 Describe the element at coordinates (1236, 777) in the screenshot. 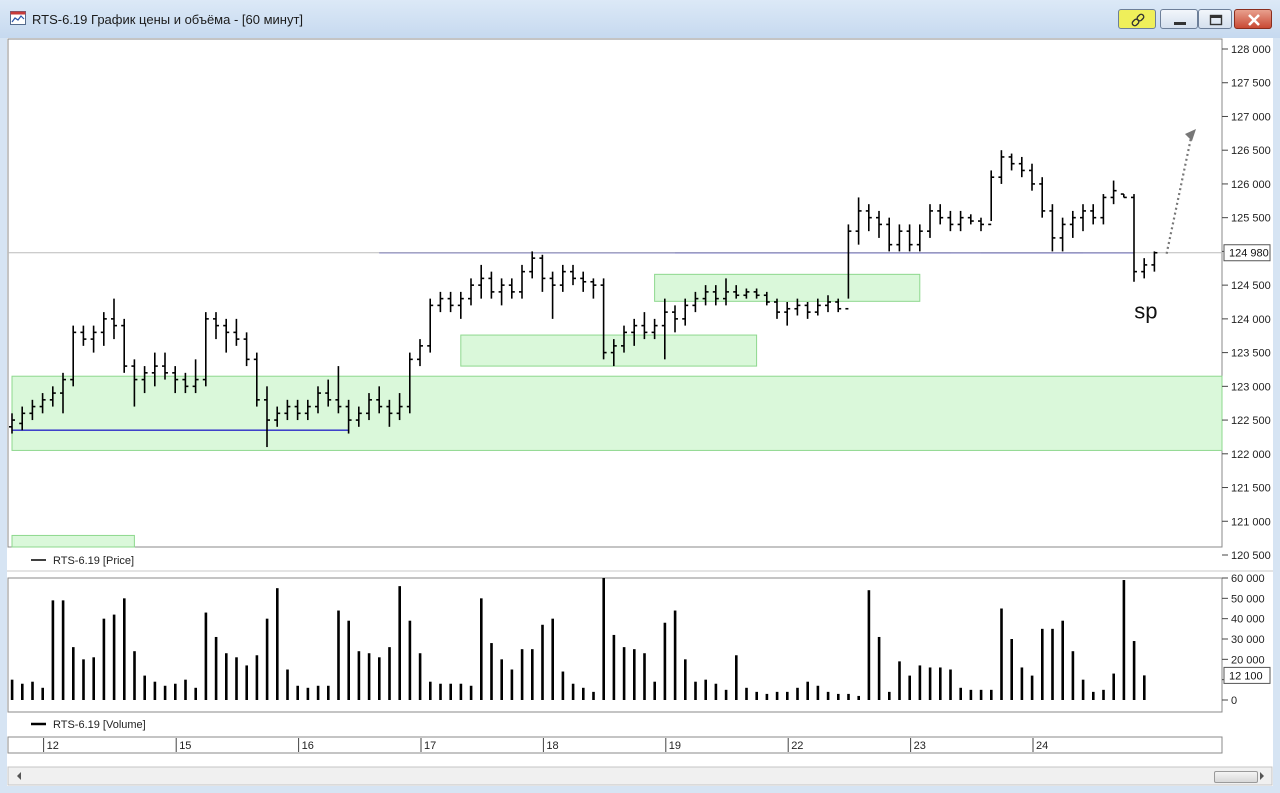

I see `scroll-thumb` at that location.